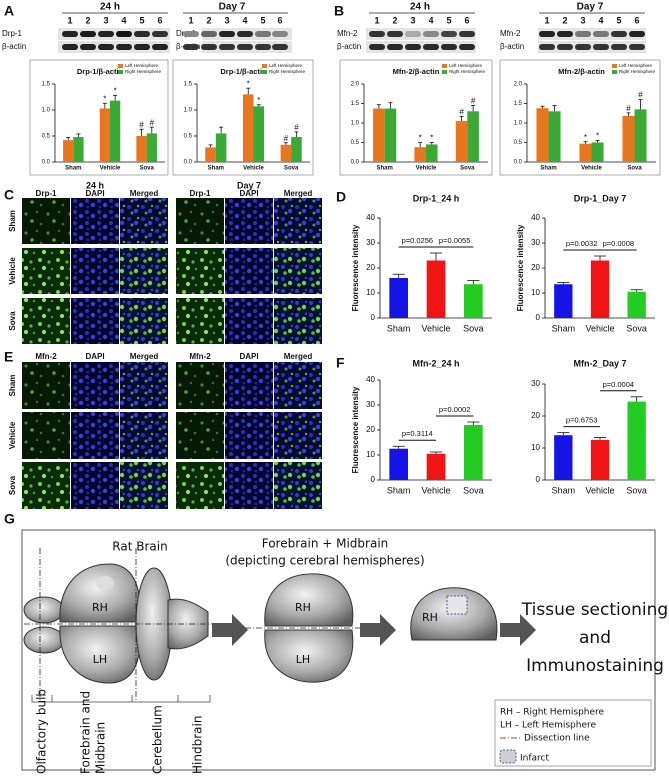 This screenshot has width=669, height=781. What do you see at coordinates (110, 7) in the screenshot?
I see `blot-time: 24 h` at bounding box center [110, 7].